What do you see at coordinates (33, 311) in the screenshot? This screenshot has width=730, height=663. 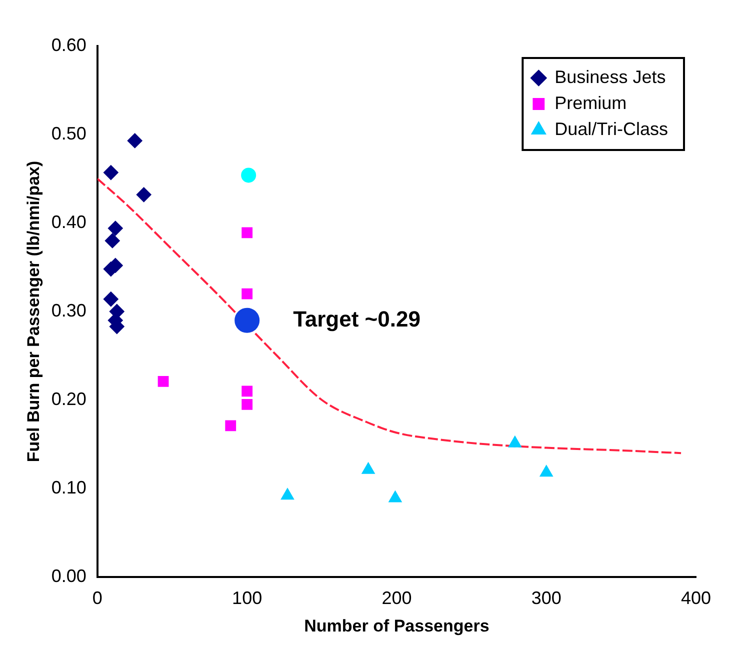 I see `y-axis-title: Fuel Burn per Passenger (lb/nmi/pax)` at bounding box center [33, 311].